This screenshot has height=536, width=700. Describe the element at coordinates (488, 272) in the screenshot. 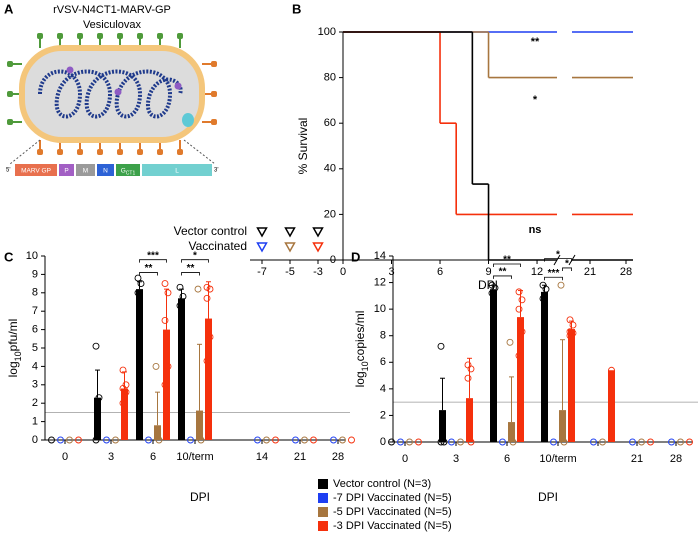

I see `x-tick-label: 9` at that location.